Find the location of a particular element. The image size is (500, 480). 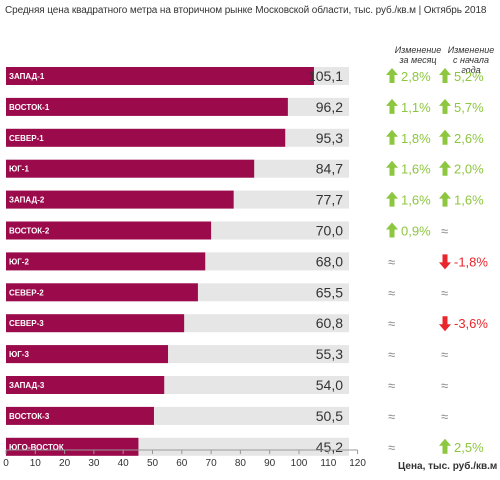

x-tick-label: 110 is located at coordinates (328, 463).